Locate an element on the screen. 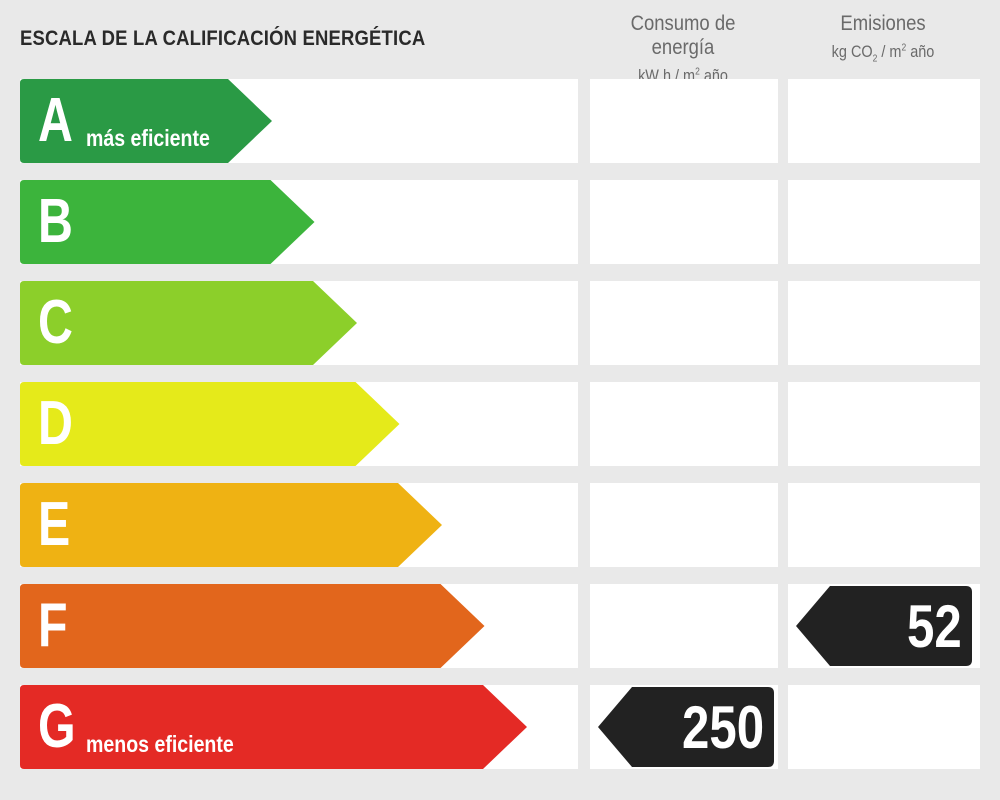 The width and height of the screenshot is (1000, 800). emissions-column-title: Emisiones is located at coordinates (883, 23).